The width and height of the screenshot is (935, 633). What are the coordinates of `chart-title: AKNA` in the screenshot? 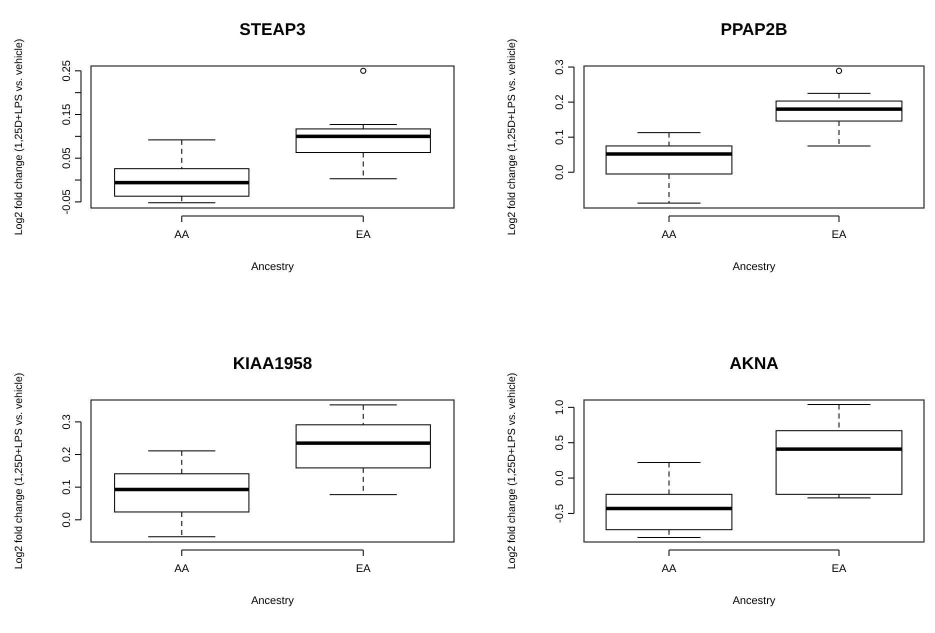 It's located at (754, 363).